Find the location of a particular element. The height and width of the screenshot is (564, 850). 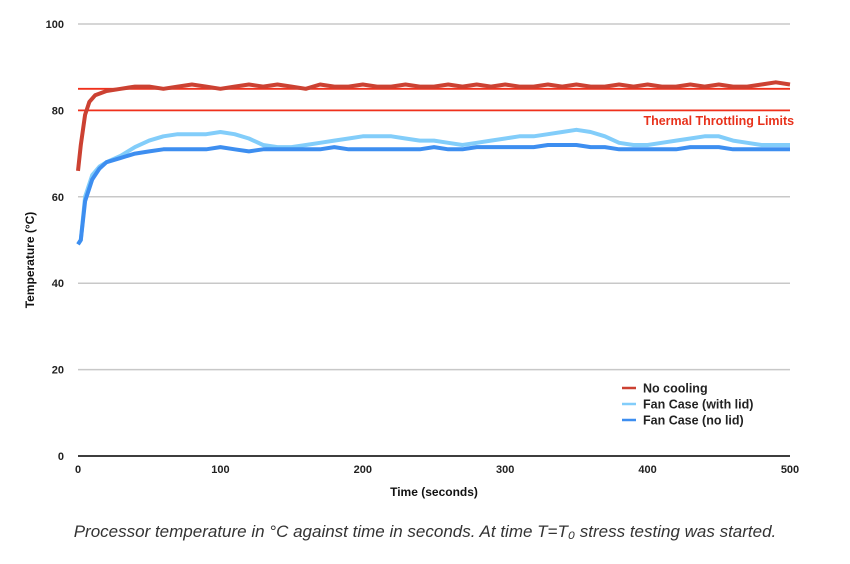

legend-label: Fan Case (no lid) is located at coordinates (693, 421).